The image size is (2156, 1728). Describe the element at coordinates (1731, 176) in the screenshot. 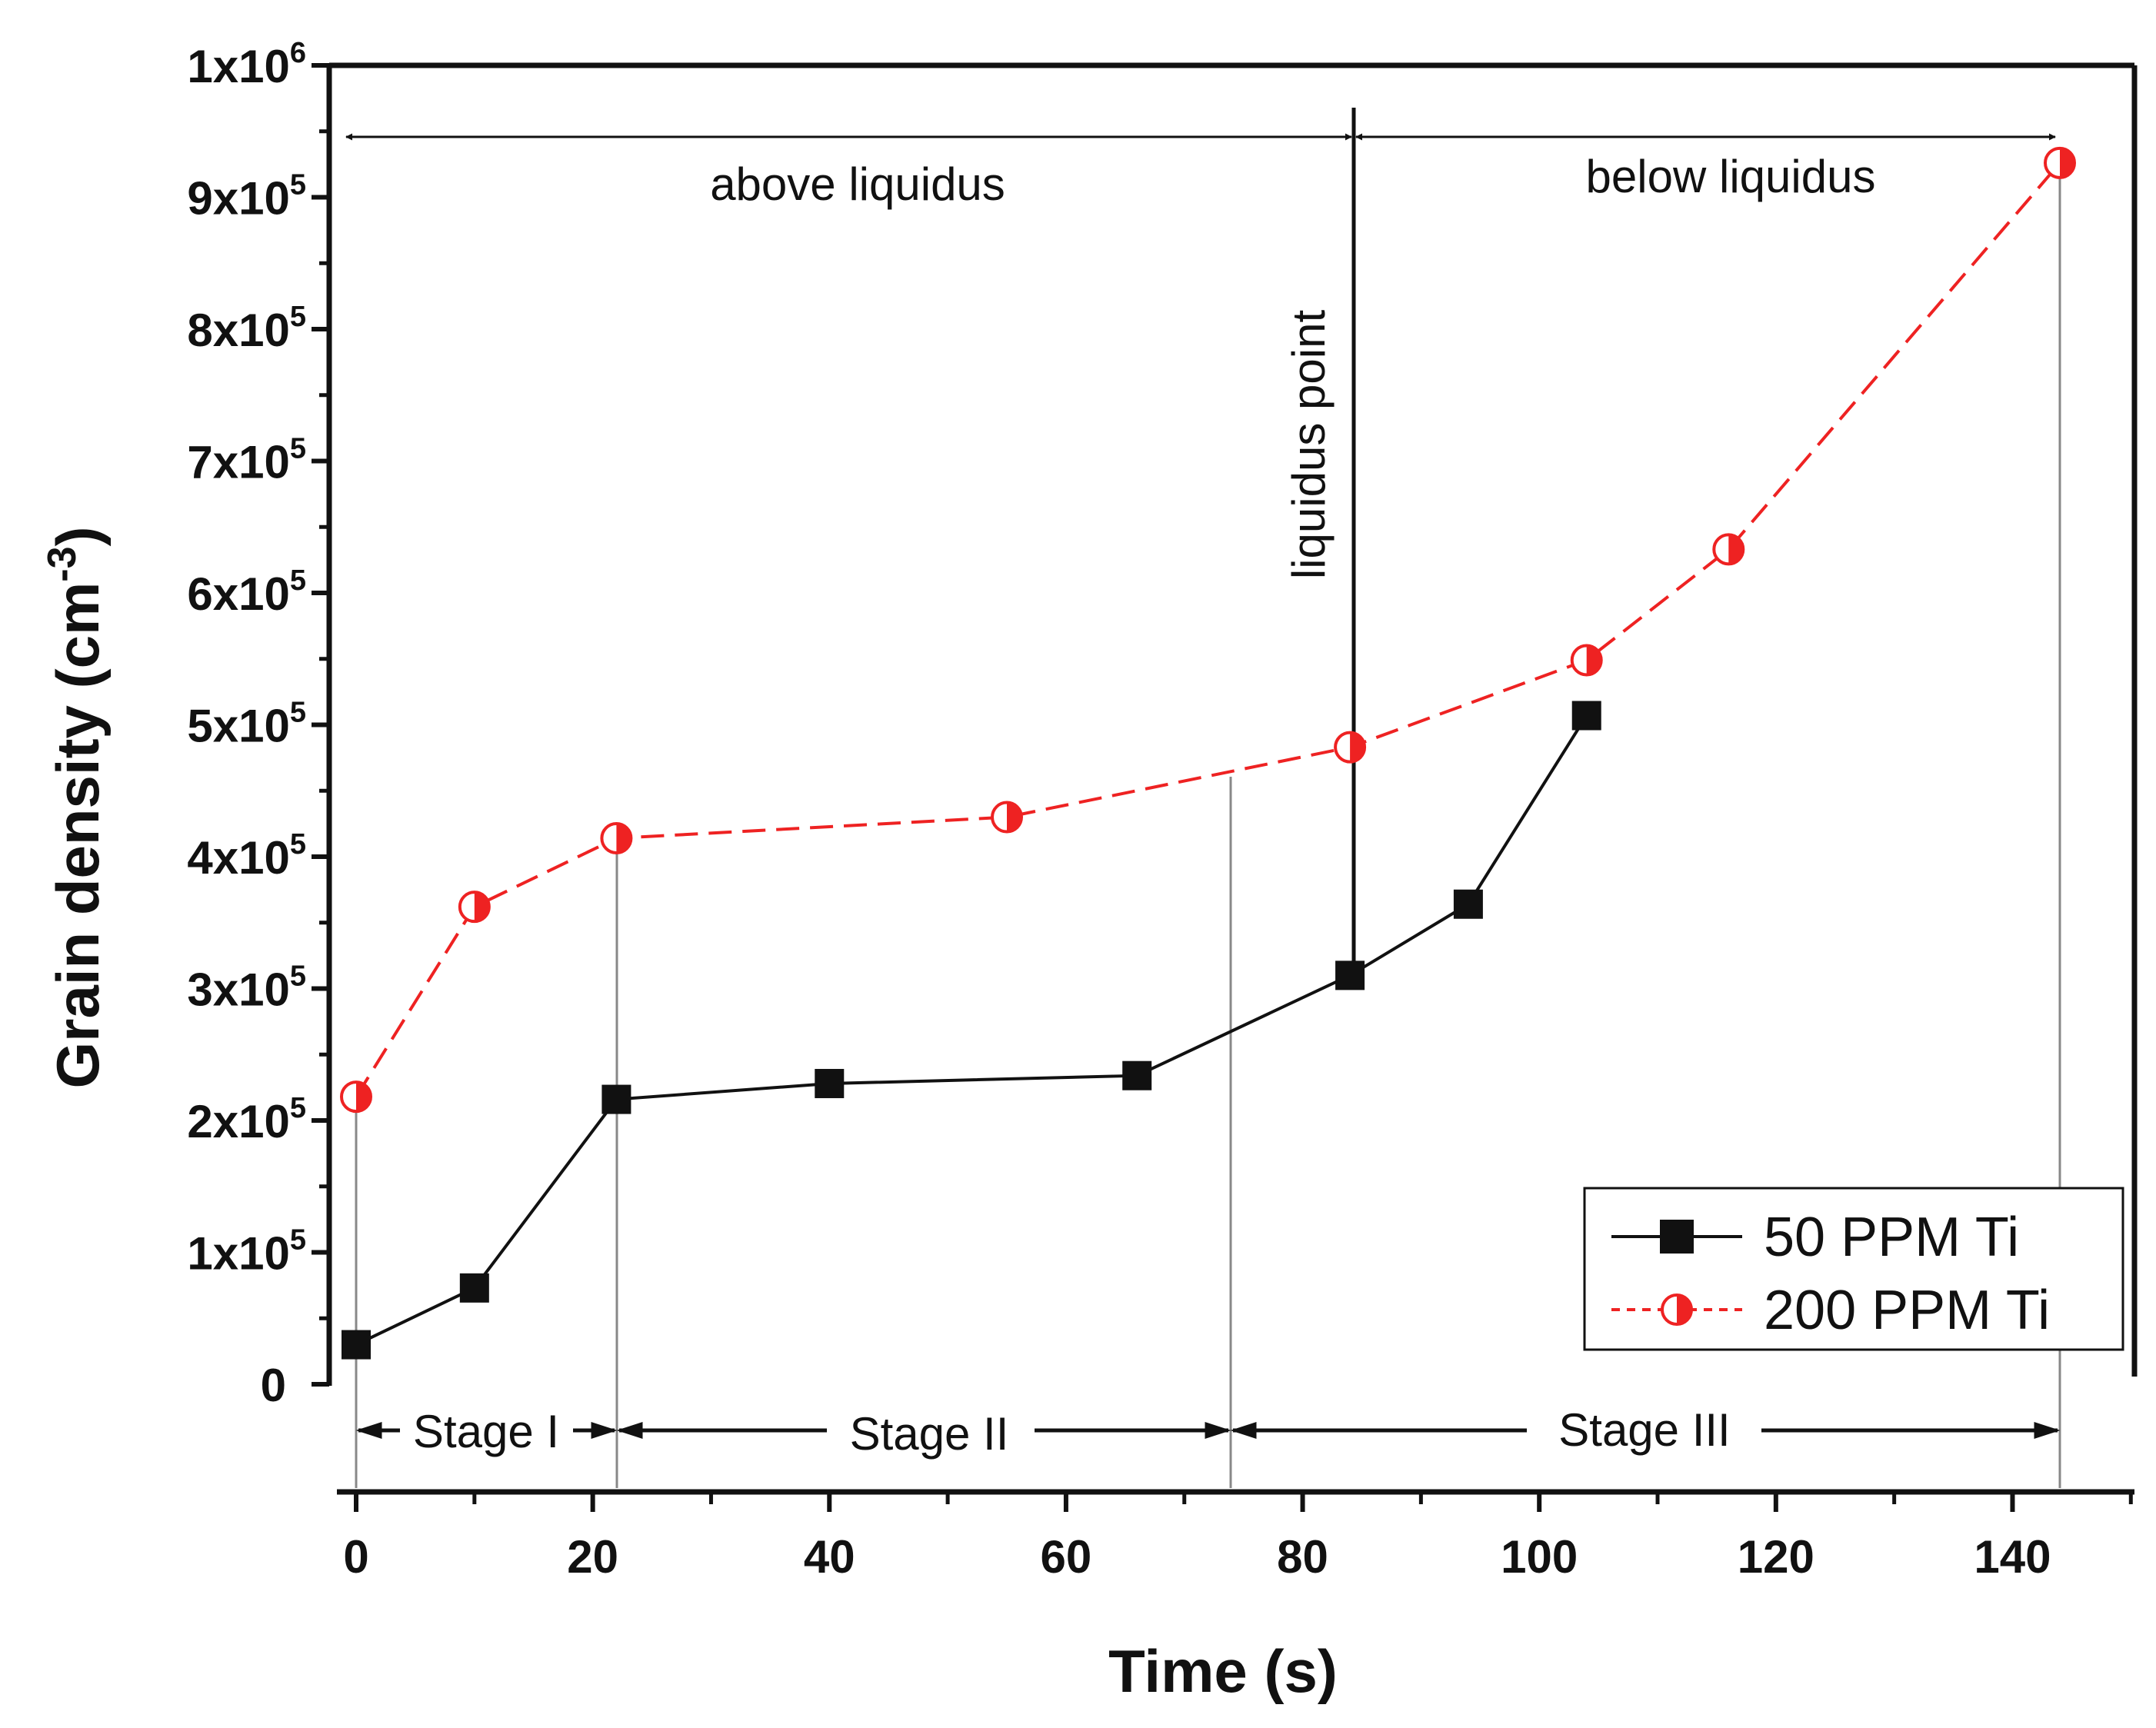

I see `below-liquidus-label: below liquidus` at that location.